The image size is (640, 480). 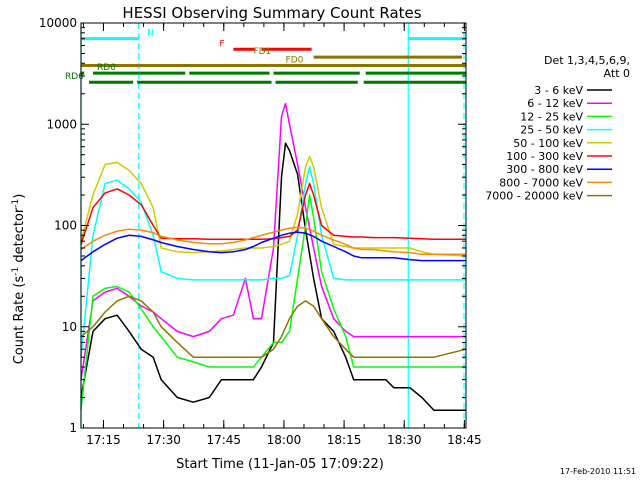 What do you see at coordinates (103, 440) in the screenshot?
I see `x-tick-label-17-15: 17:15` at bounding box center [103, 440].